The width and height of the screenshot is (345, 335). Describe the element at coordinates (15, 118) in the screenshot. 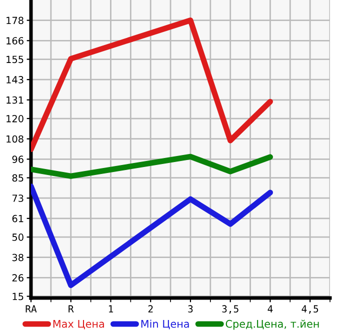

I see `y-tick-label: 120` at that location.